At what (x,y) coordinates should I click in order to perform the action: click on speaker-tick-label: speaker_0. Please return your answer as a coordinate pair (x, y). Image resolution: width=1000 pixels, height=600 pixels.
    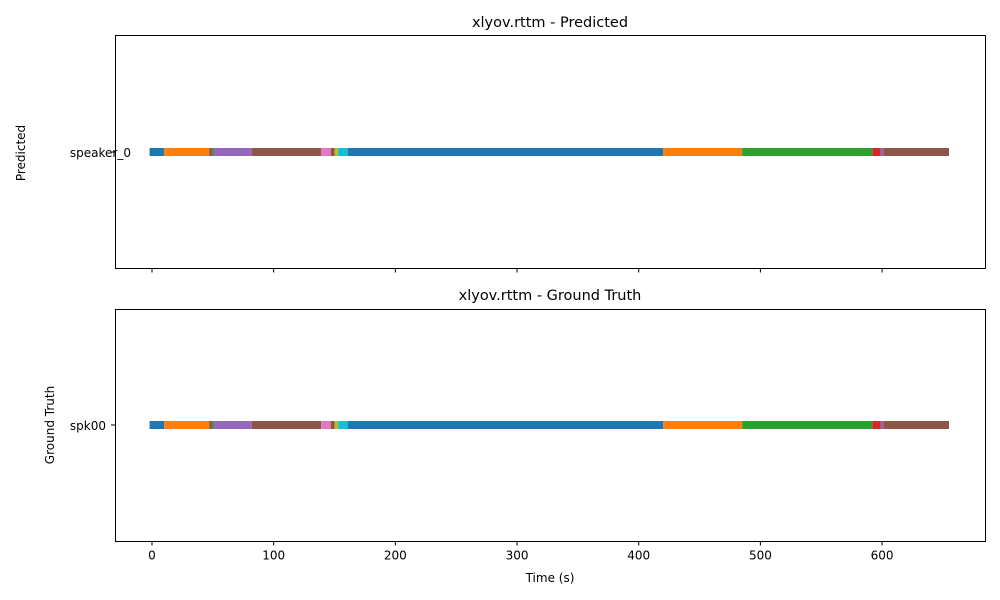
    Looking at the image, I should click on (100, 153).